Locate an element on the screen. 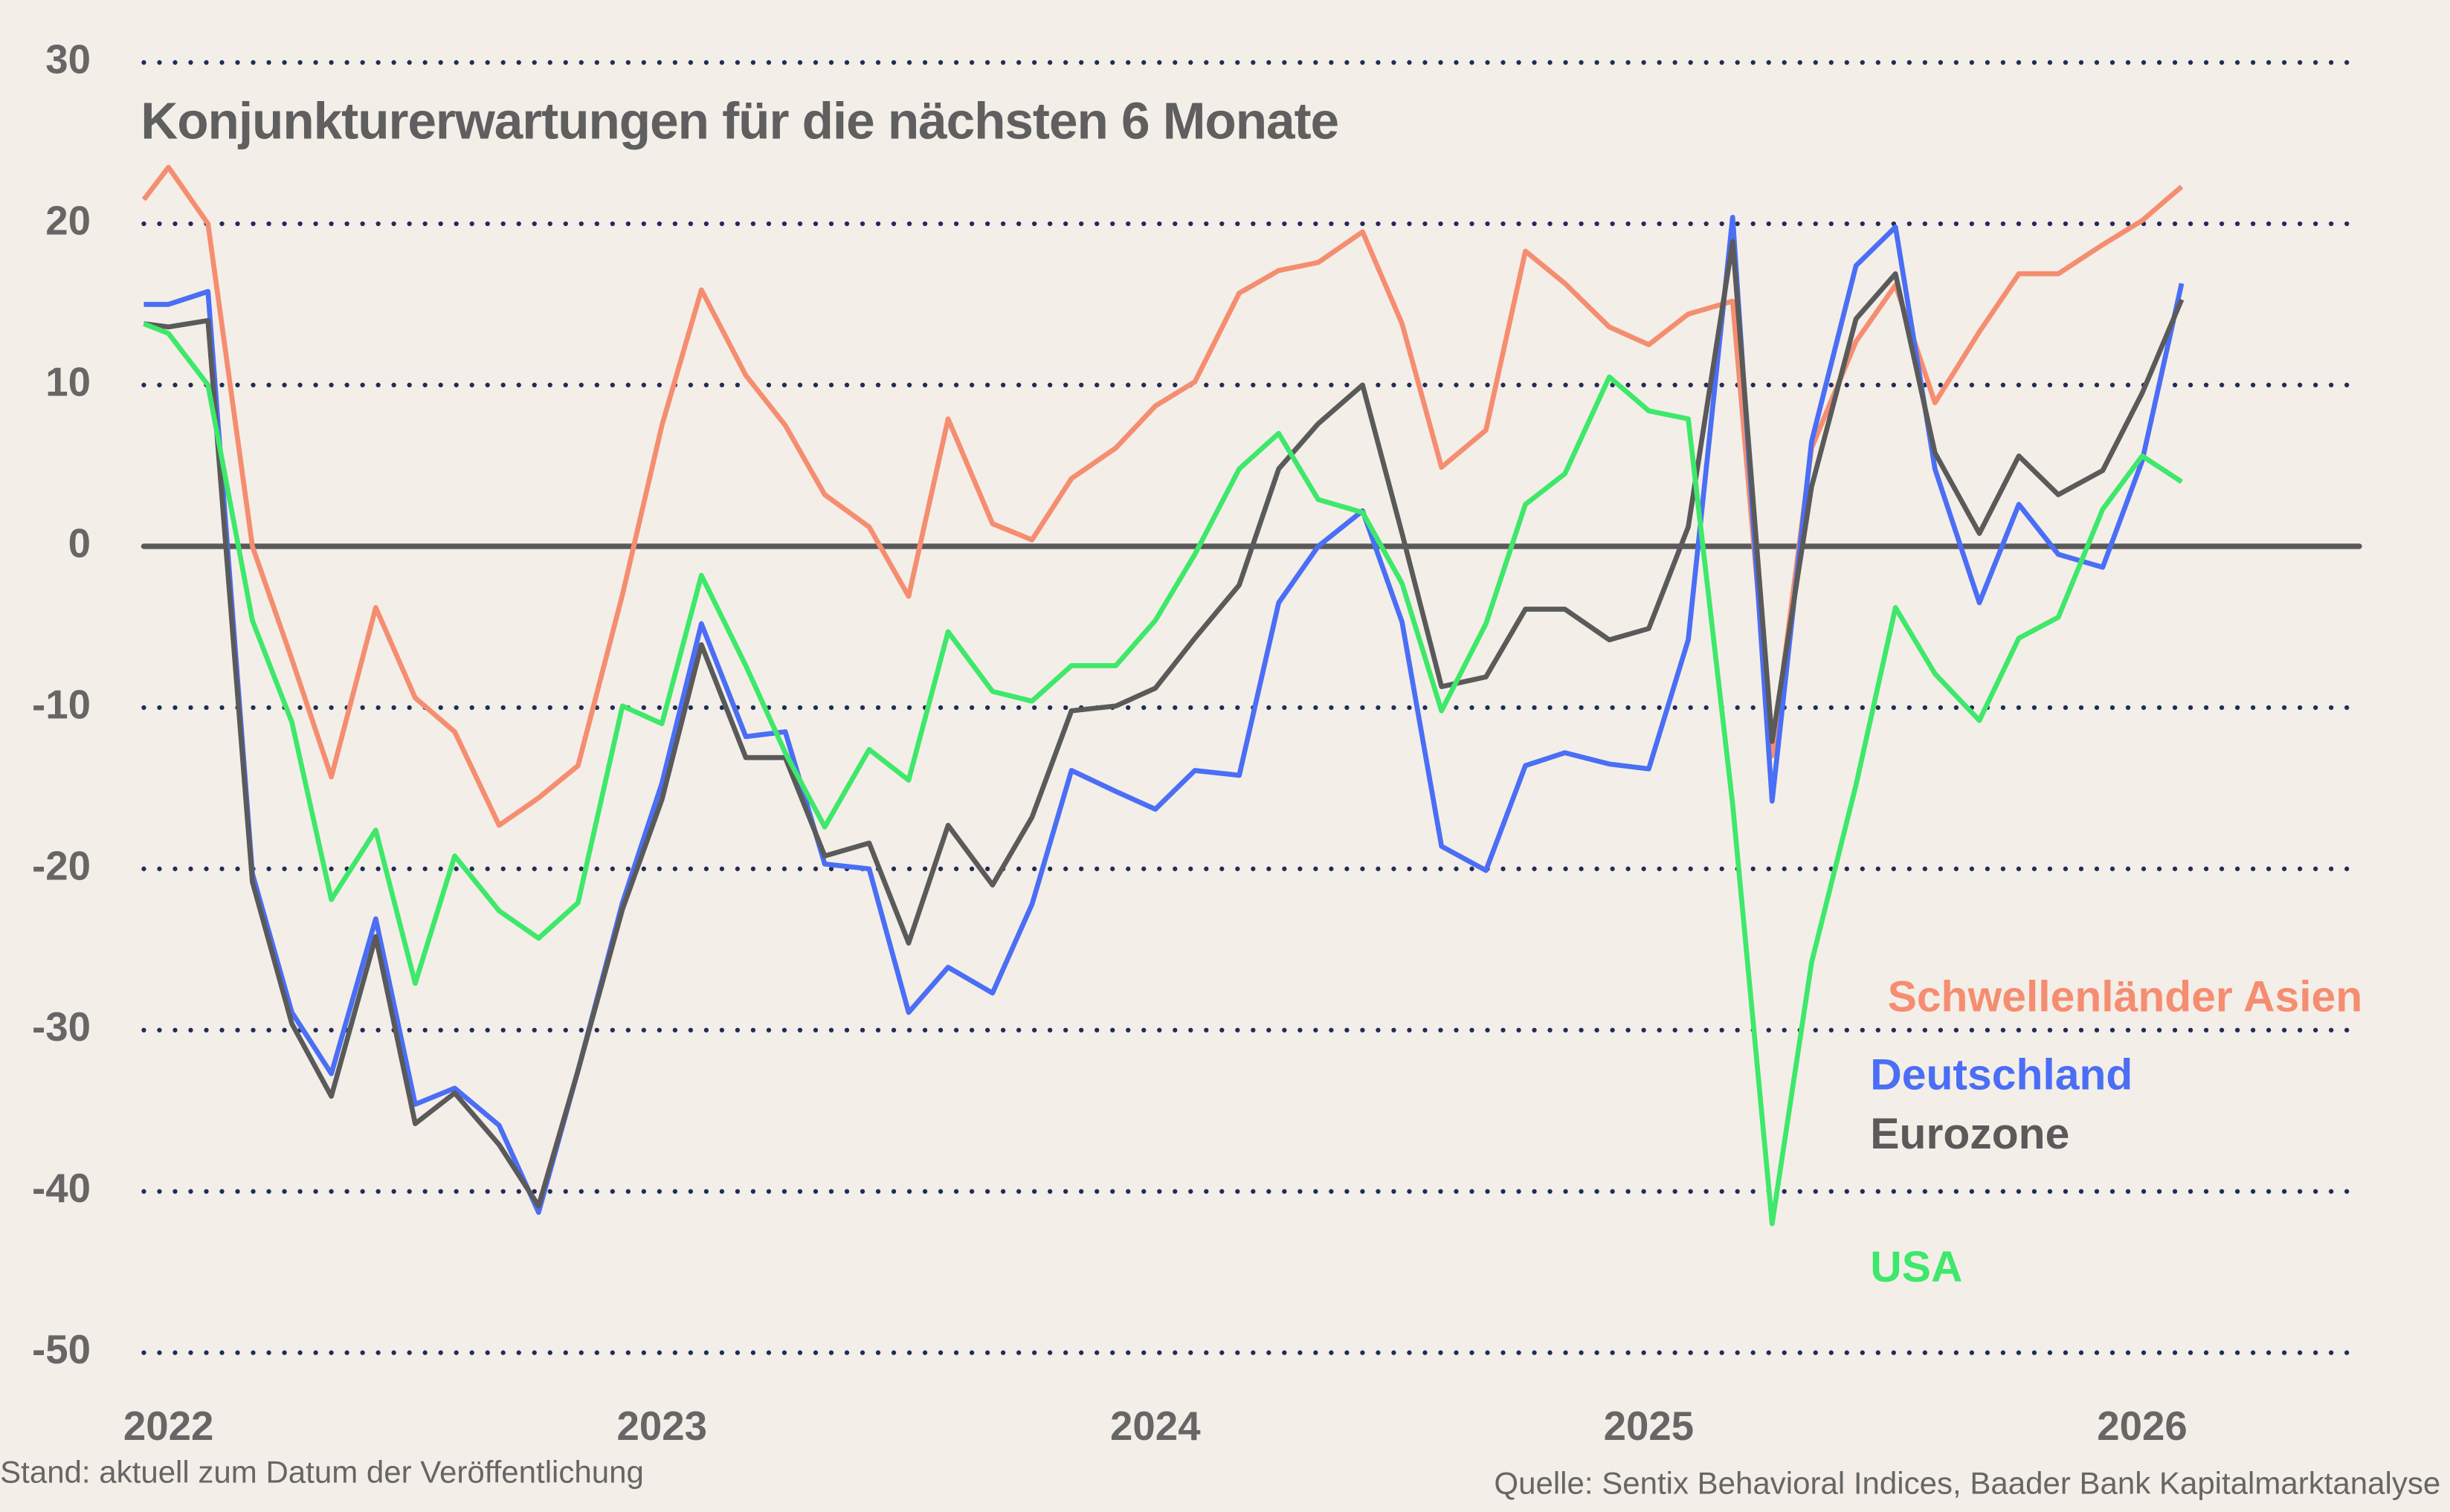 The width and height of the screenshot is (2450, 1512). y-tick-label: -20 is located at coordinates (61, 866).